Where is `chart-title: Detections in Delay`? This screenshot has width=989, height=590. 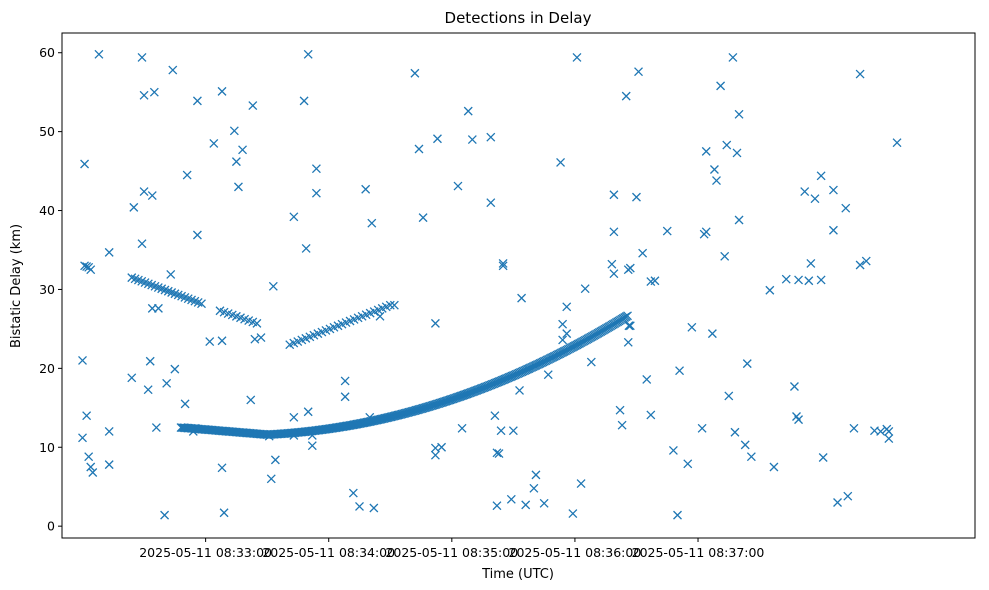
chart-title: Detections in Delay is located at coordinates (518, 18).